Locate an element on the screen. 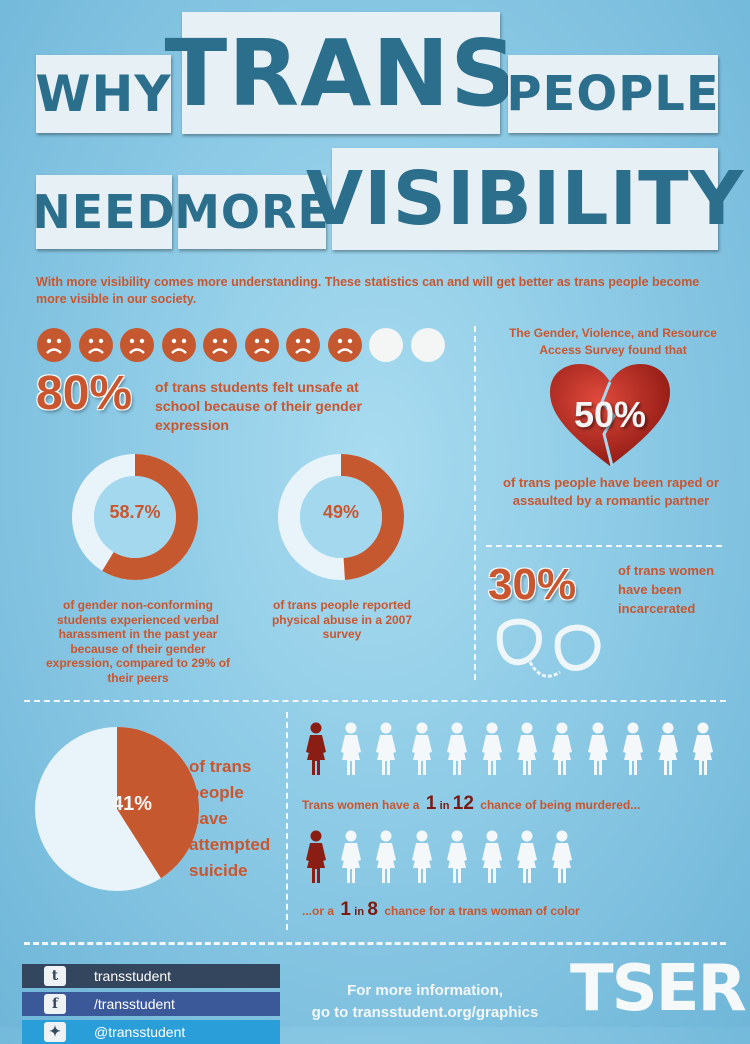 The image size is (750, 1044). pie-41-value: 41% is located at coordinates (132, 804).